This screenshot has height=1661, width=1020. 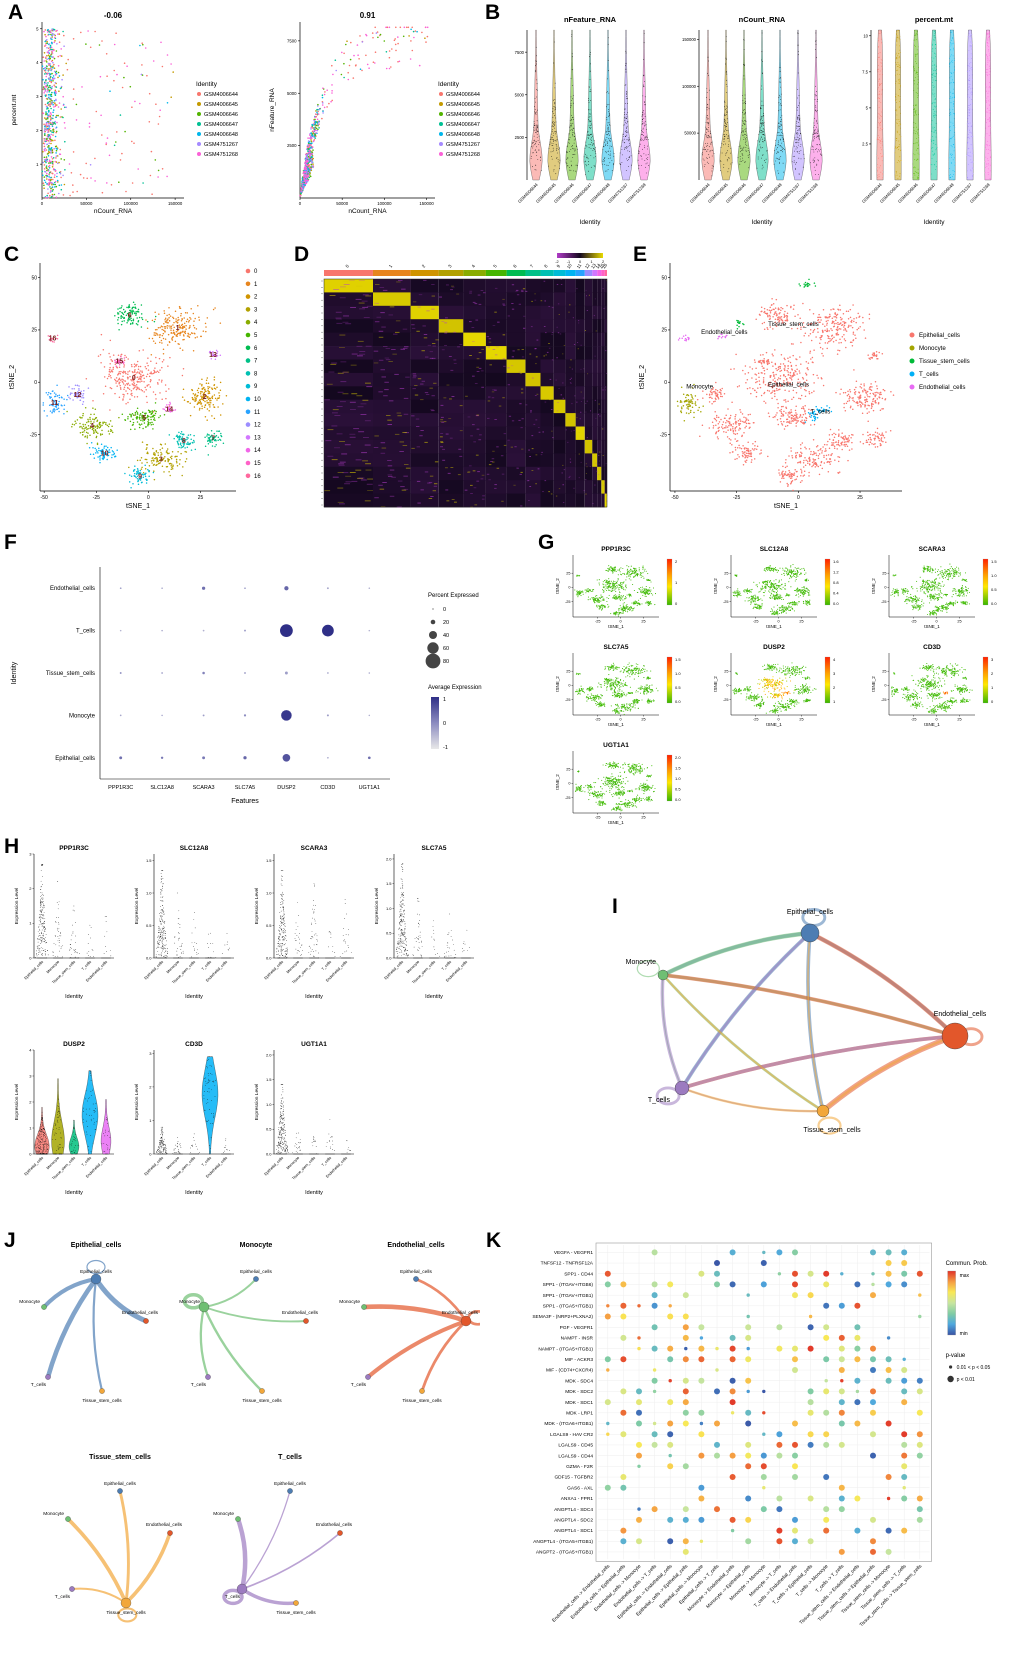 I want to click on svg-text: 1, so click(x=37, y=164).